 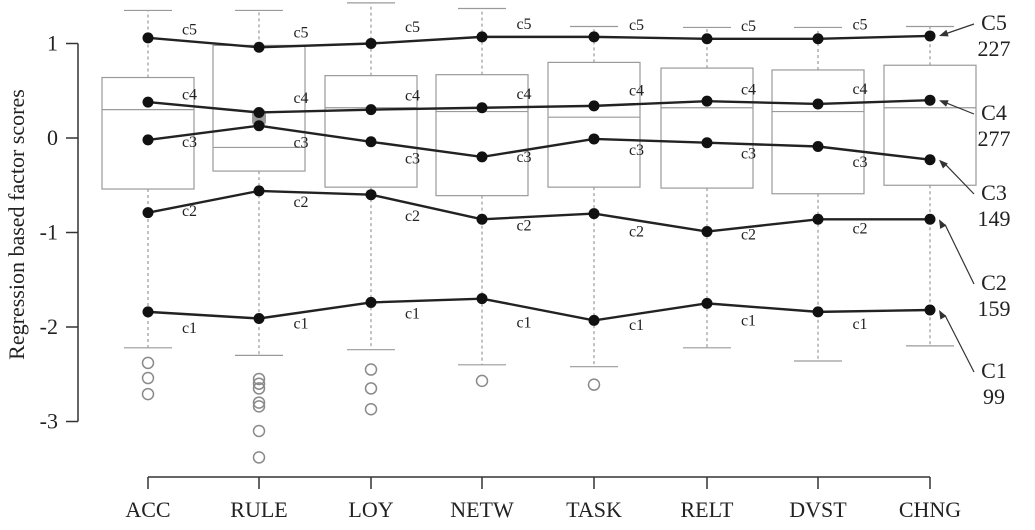 What do you see at coordinates (994, 282) in the screenshot?
I see `series-name-label: C2` at bounding box center [994, 282].